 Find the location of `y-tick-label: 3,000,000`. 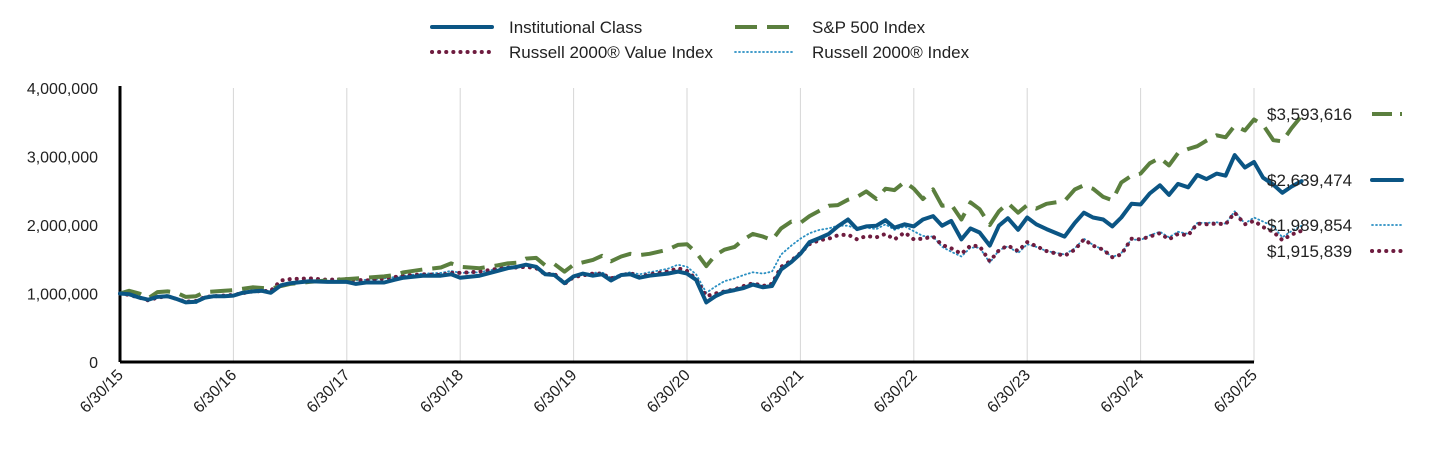

y-tick-label: 3,000,000 is located at coordinates (62, 158).